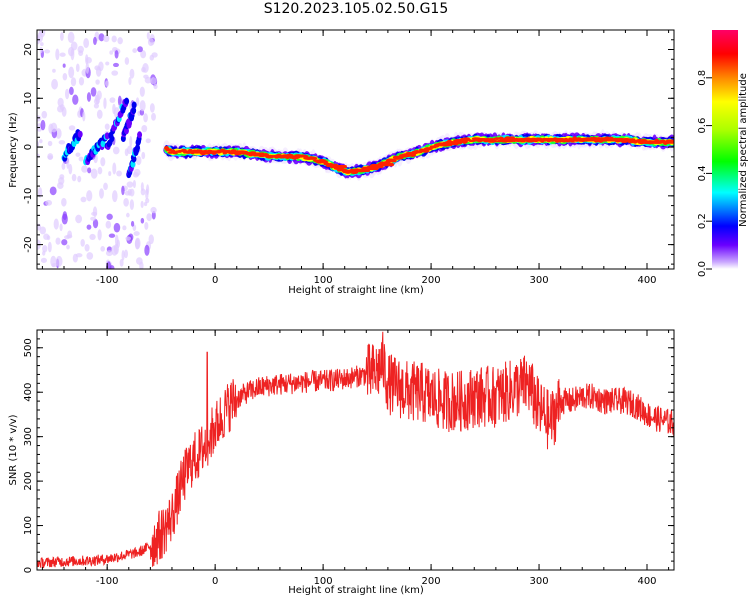  What do you see at coordinates (725, 149) in the screenshot?
I see `colorbar-gradient` at bounding box center [725, 149].